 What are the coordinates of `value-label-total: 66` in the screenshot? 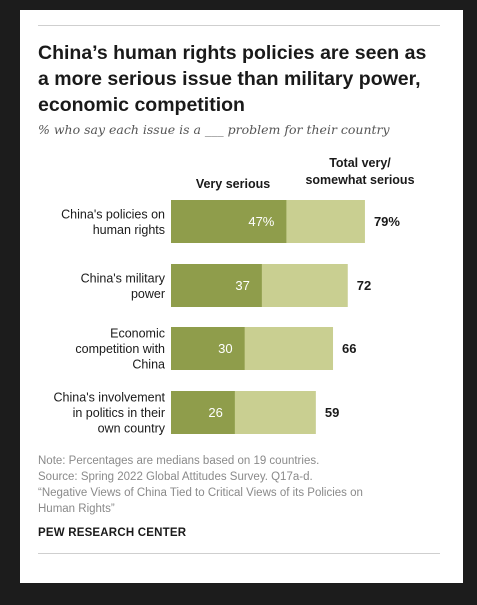 It's located at (349, 348).